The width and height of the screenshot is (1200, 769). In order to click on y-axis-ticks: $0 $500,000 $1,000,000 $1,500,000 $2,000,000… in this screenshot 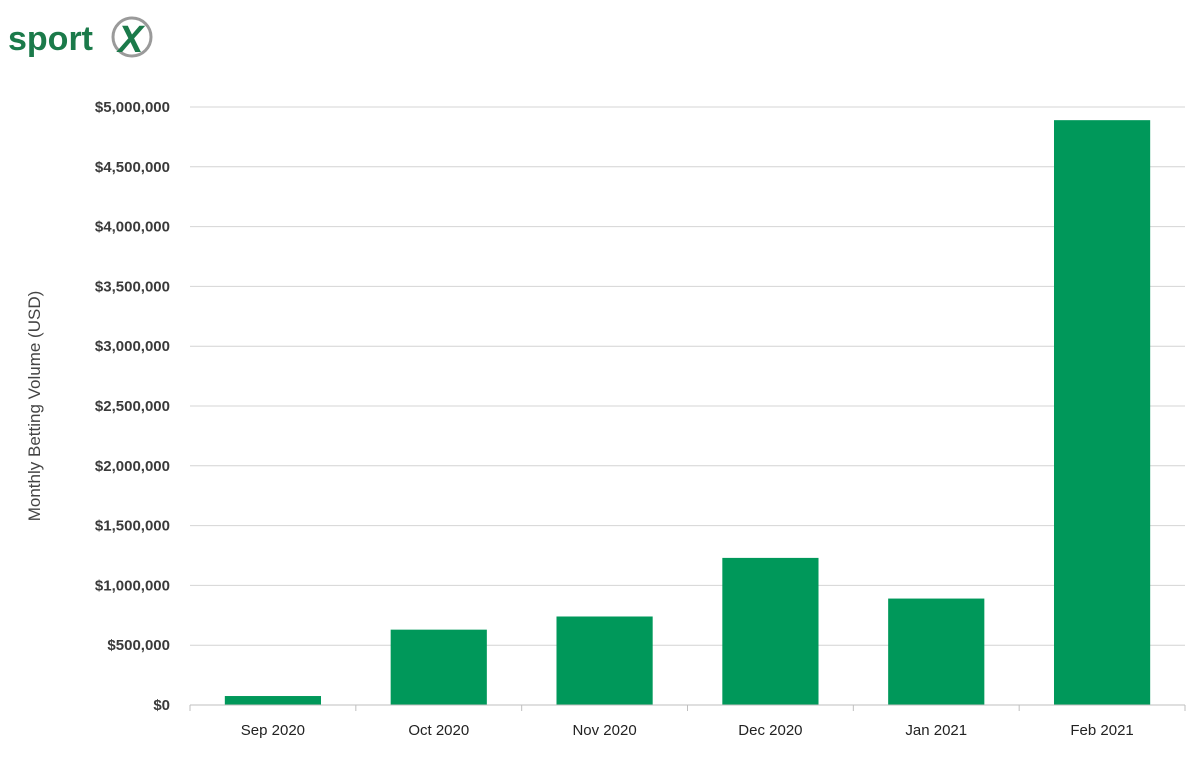, I will do `click(132, 406)`.